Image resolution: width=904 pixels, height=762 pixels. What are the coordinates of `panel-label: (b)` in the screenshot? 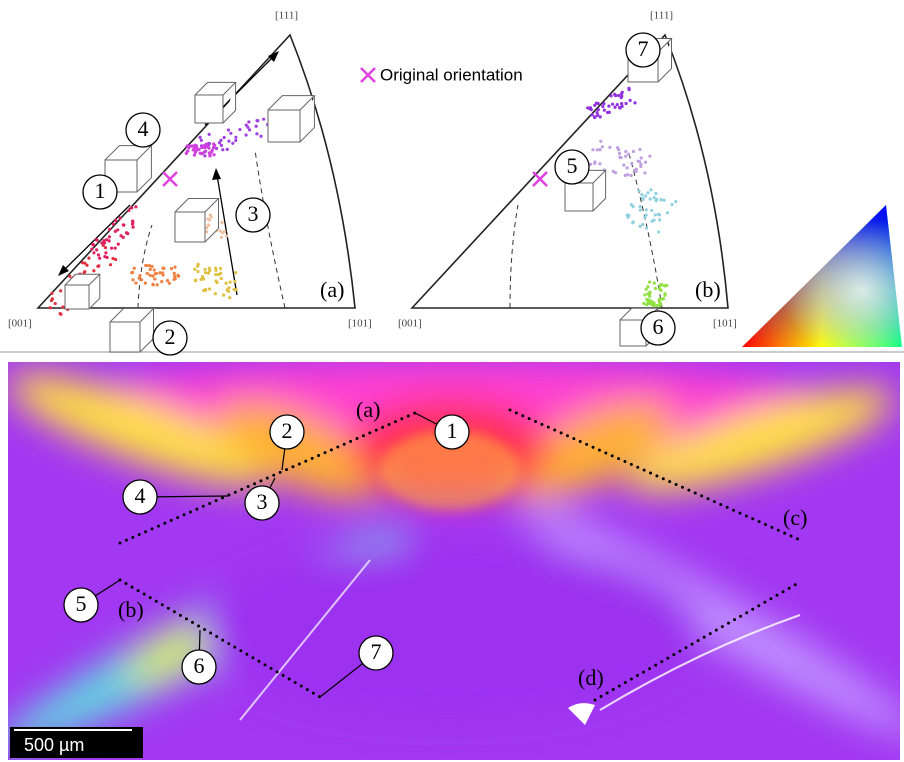 It's located at (708, 289).